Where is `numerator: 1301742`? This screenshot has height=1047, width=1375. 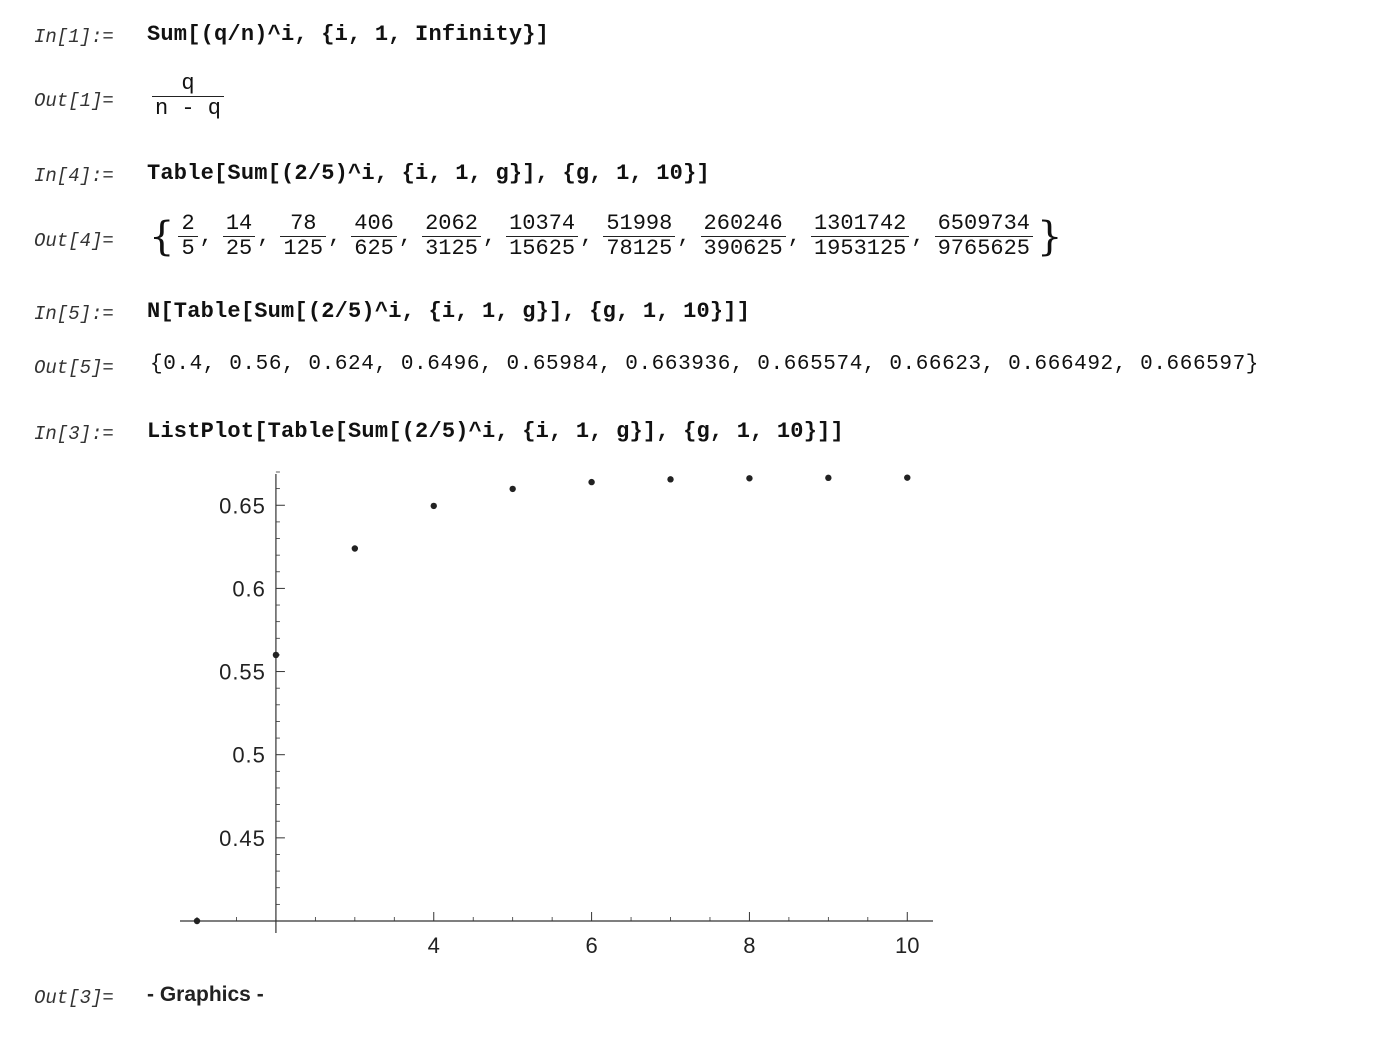
numerator: 1301742 is located at coordinates (860, 223).